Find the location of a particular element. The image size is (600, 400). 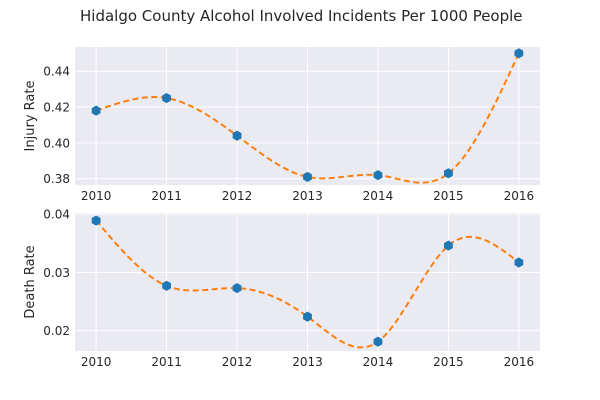

y-tick-label: 0.38 is located at coordinates (56, 179).